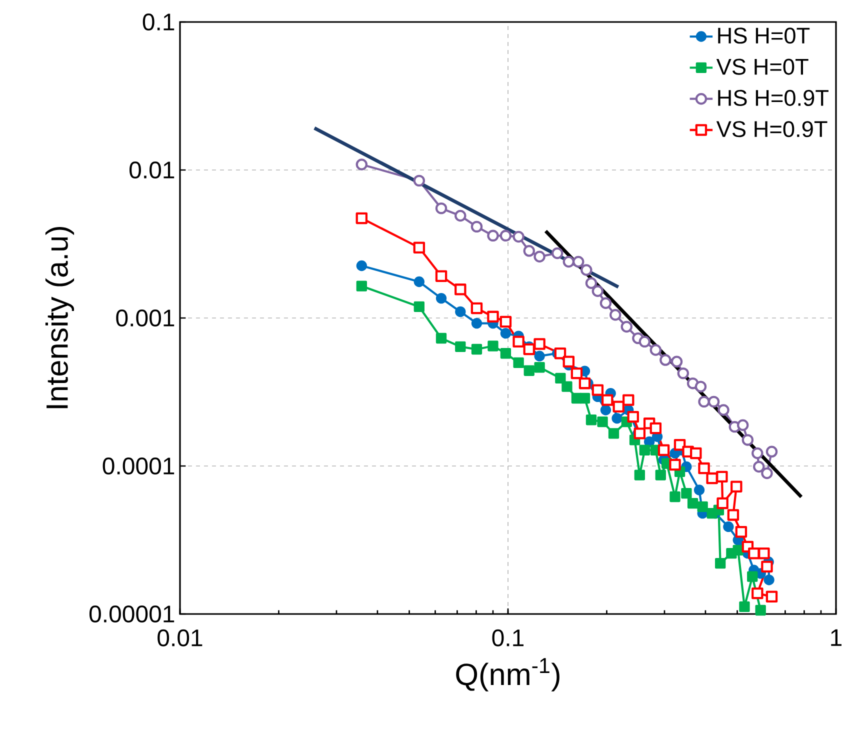 The width and height of the screenshot is (861, 733). Describe the element at coordinates (152, 169) in the screenshot. I see `y-tick-label: 0.01` at that location.